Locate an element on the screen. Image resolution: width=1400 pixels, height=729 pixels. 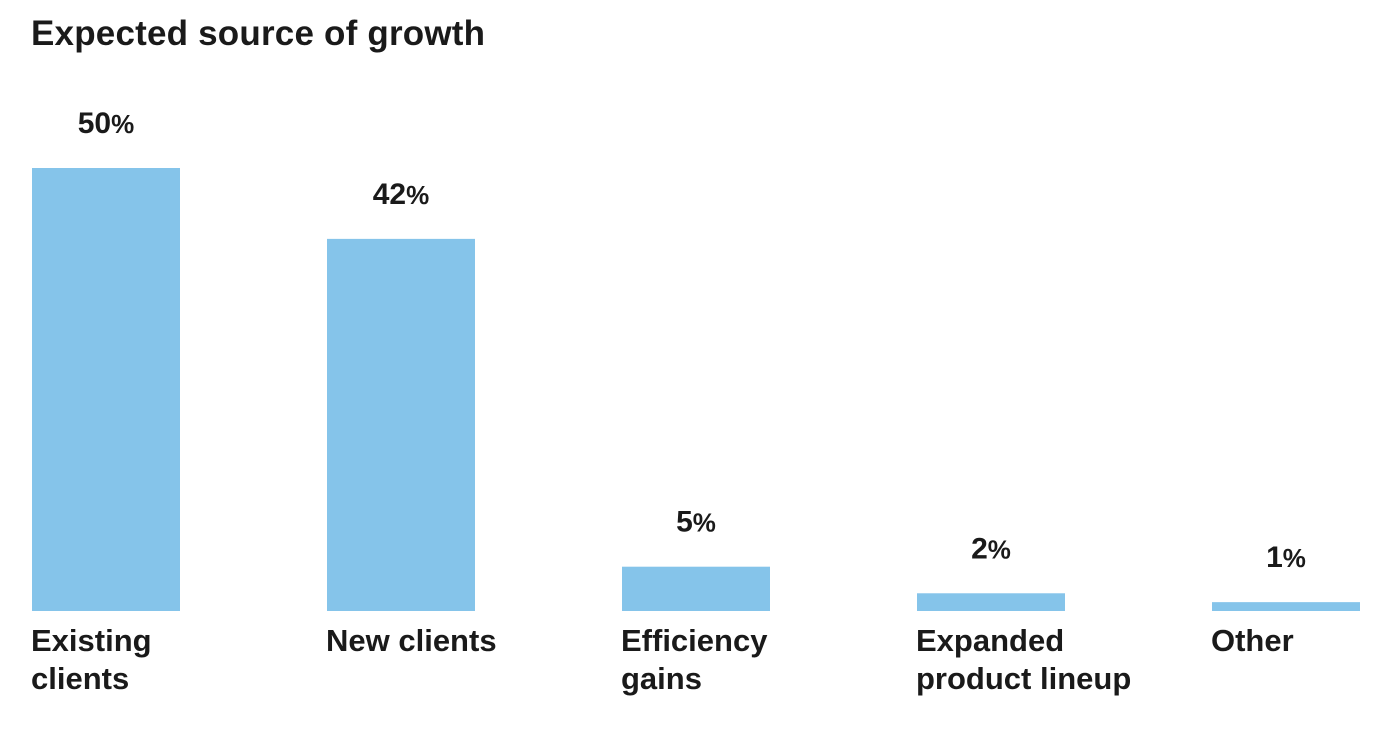
value-label-1: 50% is located at coordinates (106, 123).